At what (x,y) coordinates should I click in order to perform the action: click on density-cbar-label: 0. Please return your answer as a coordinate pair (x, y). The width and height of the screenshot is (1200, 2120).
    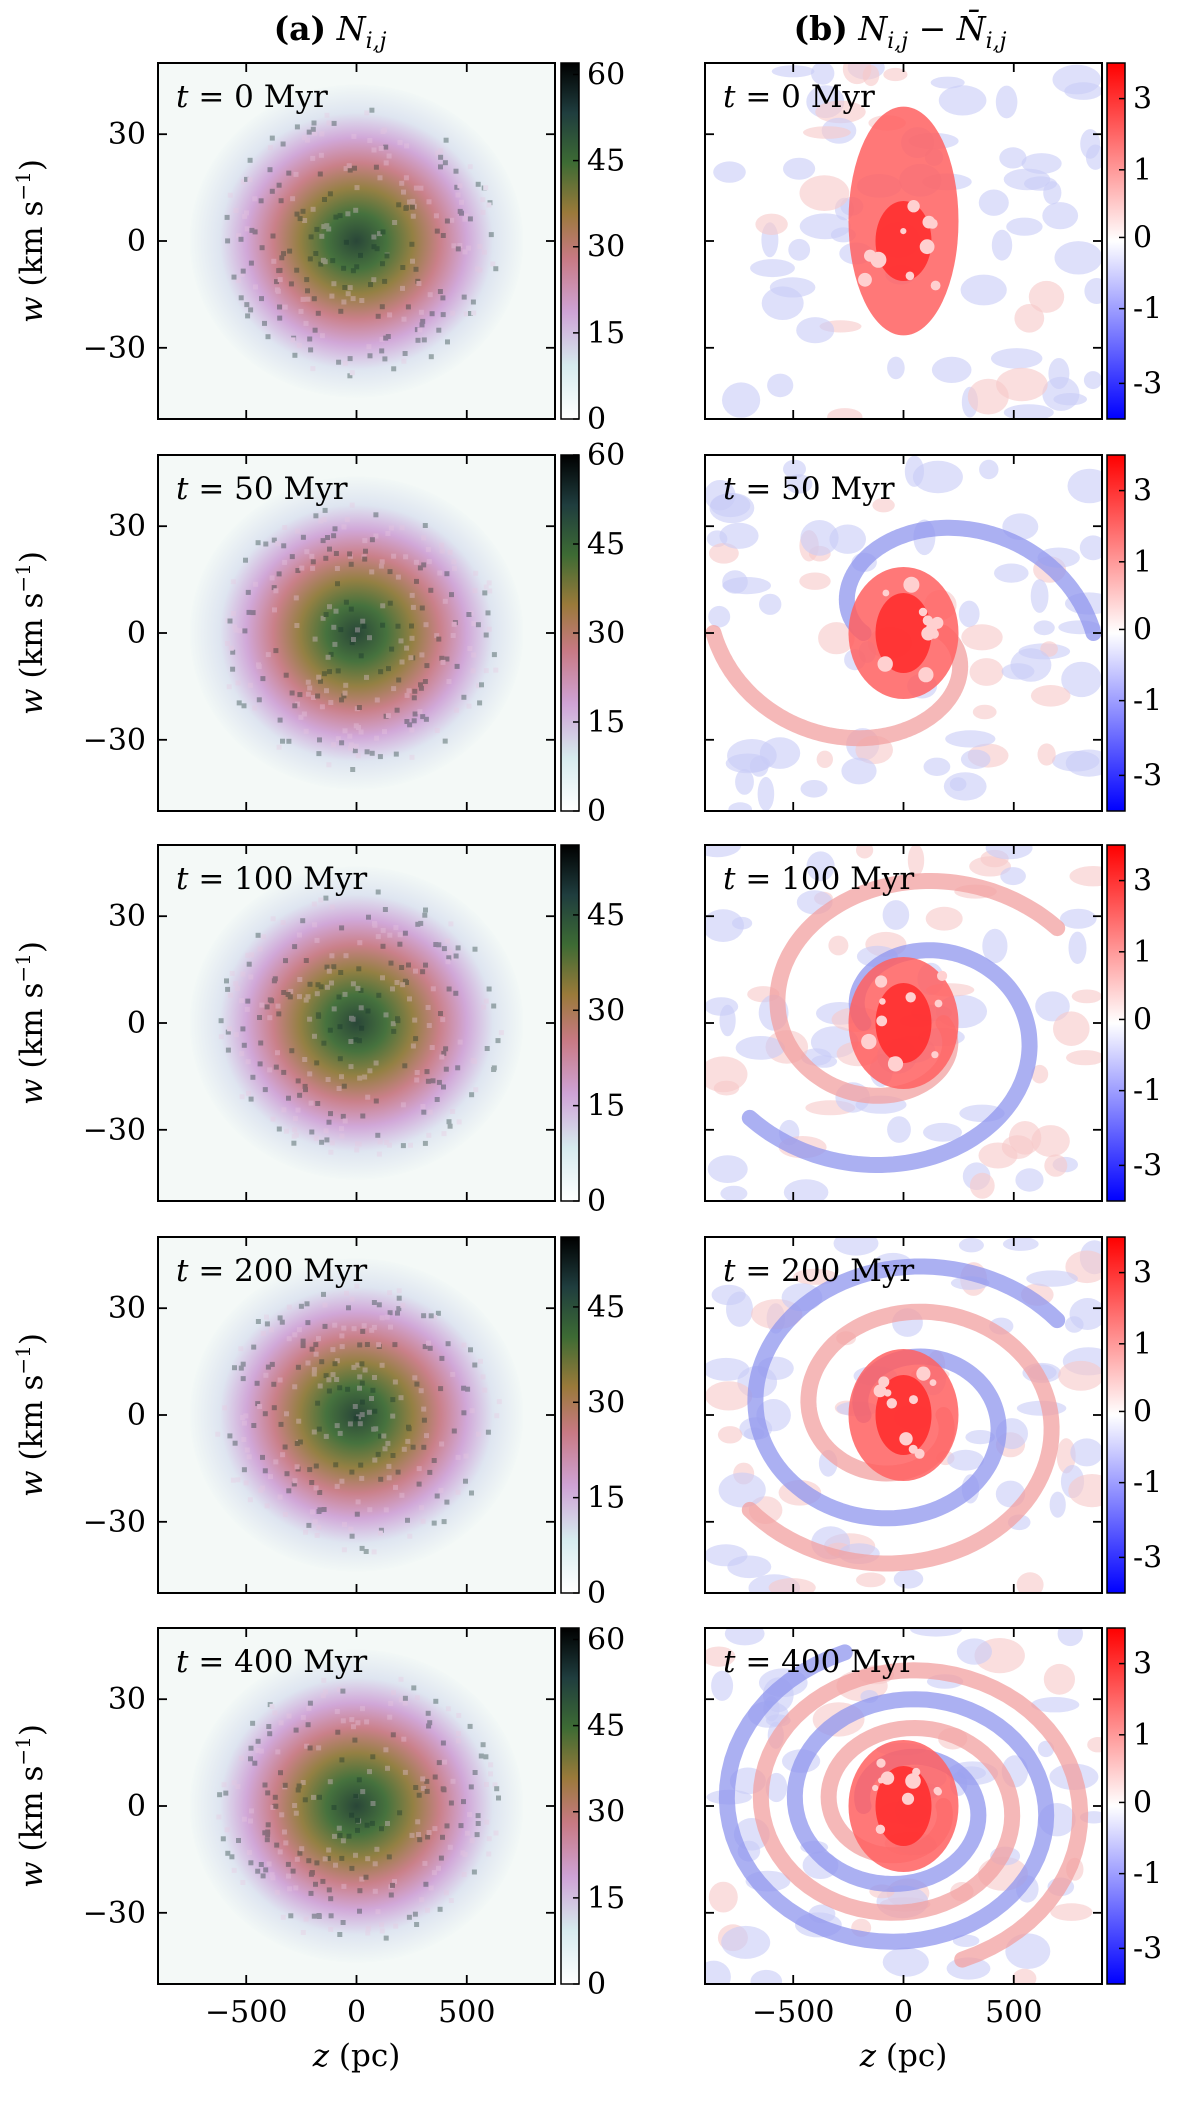
    Looking at the image, I should click on (596, 419).